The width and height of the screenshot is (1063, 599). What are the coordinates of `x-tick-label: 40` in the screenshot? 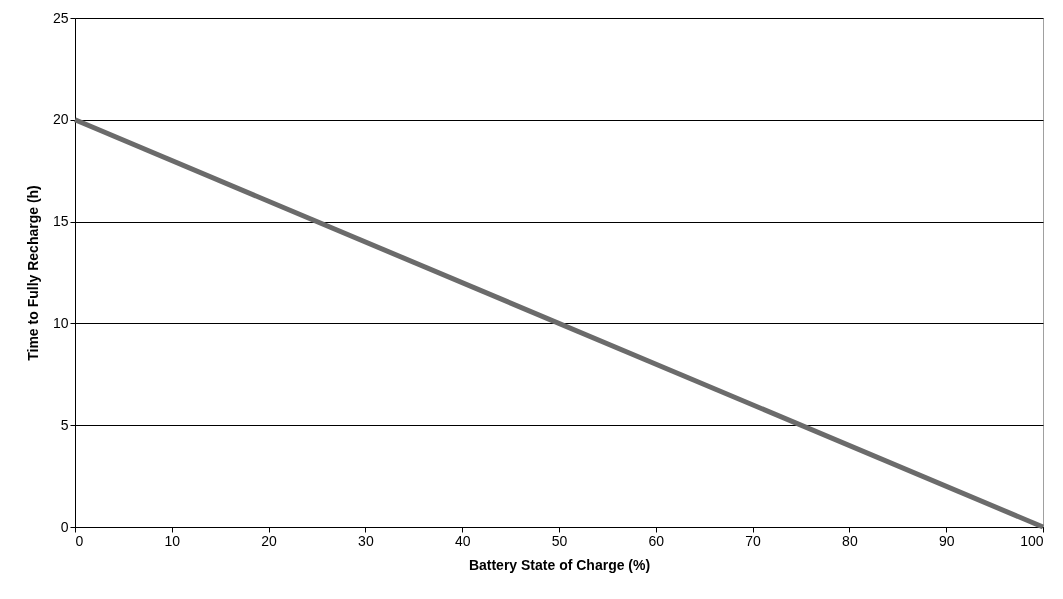 It's located at (462, 540).